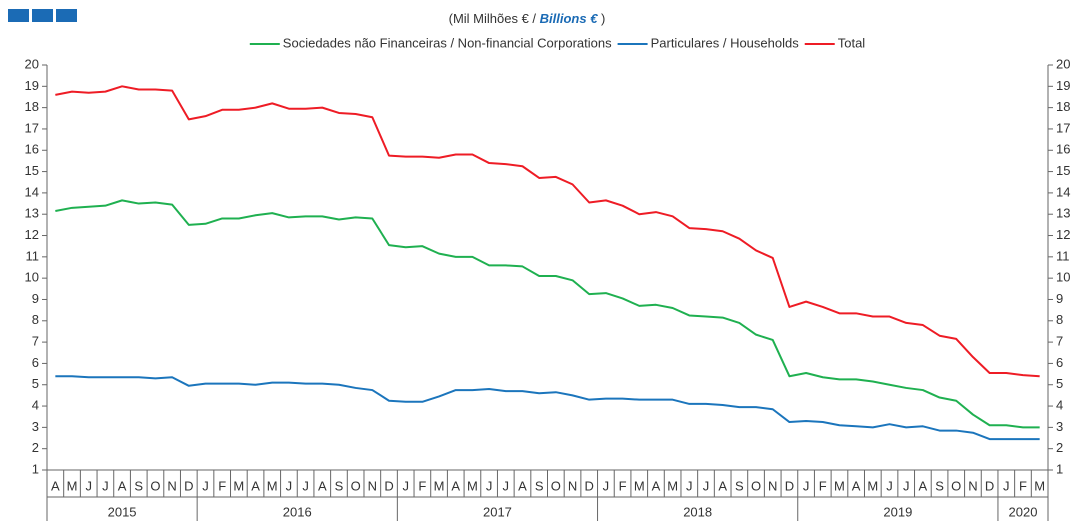 The width and height of the screenshot is (1083, 521). Describe the element at coordinates (1063, 213) in the screenshot. I see `y2-tick-label: 13` at that location.